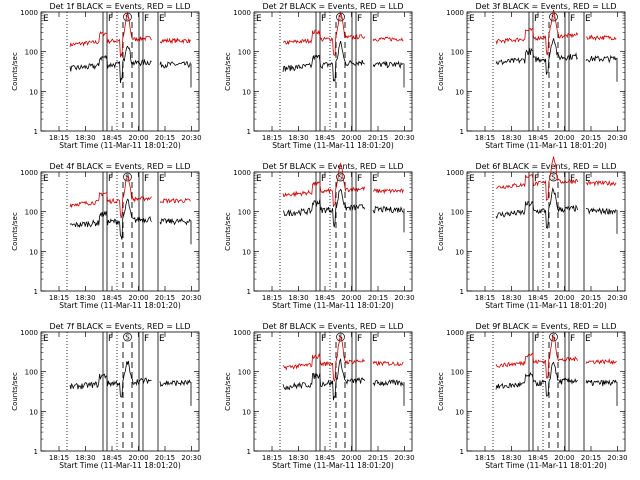 This screenshot has width=640, height=480. Describe the element at coordinates (545, 166) in the screenshot. I see `panel-title: Det 6f BLACK = Events, RED = LLD` at that location.